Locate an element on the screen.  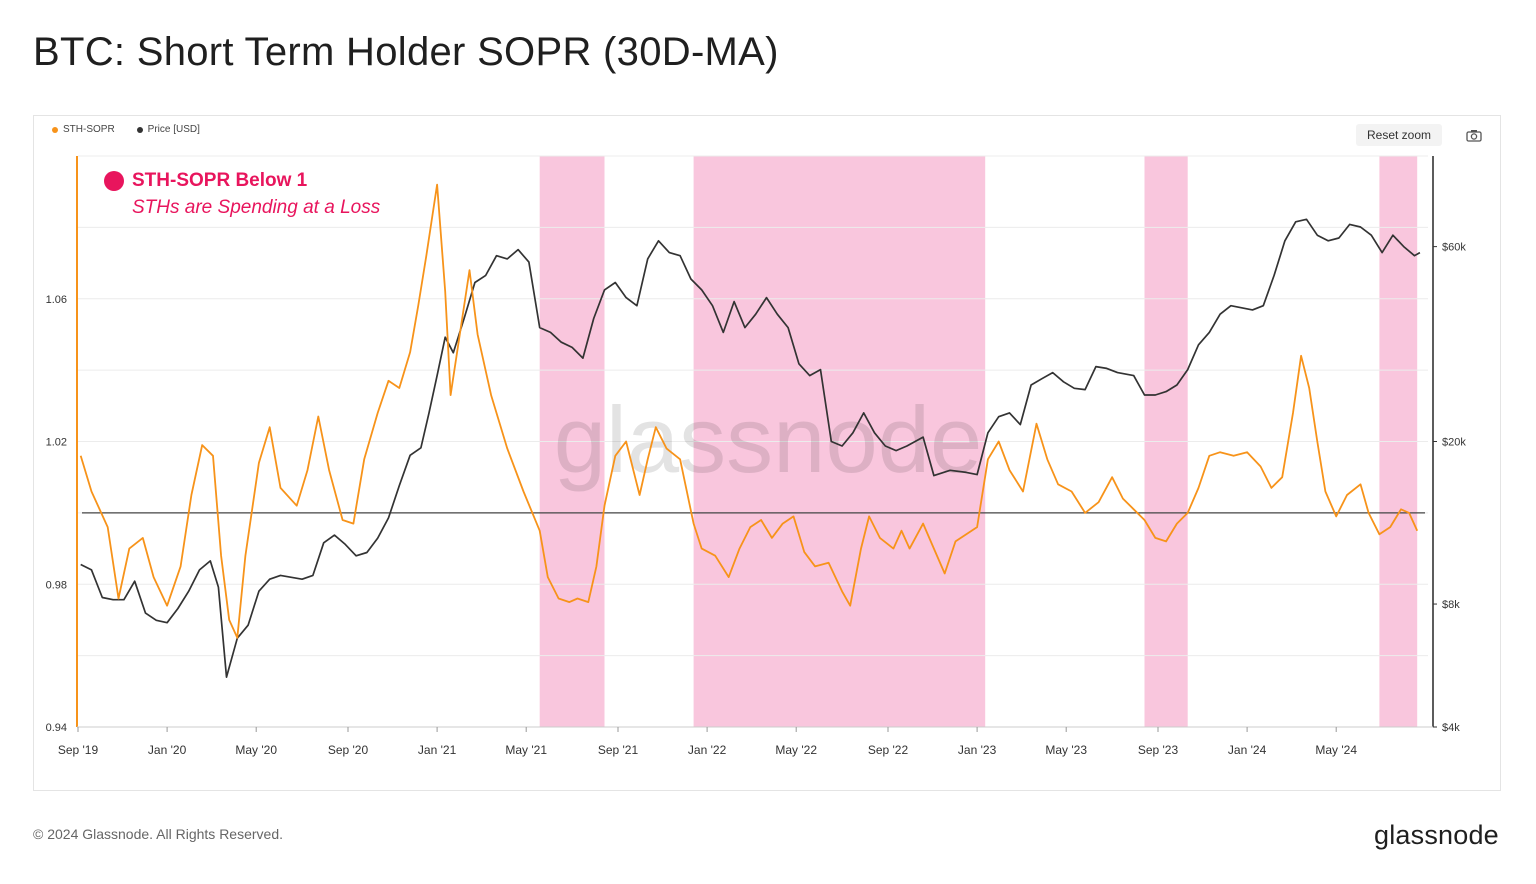
right-tick-label: $4k is located at coordinates (1451, 728).